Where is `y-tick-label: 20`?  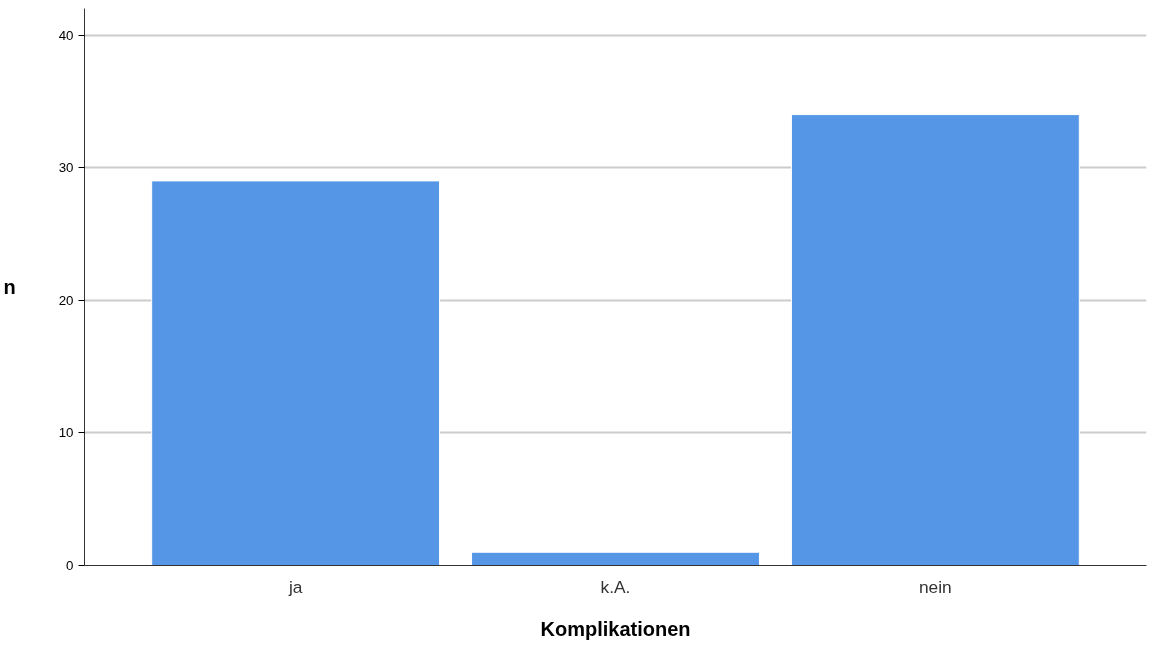
y-tick-label: 20 is located at coordinates (66, 300).